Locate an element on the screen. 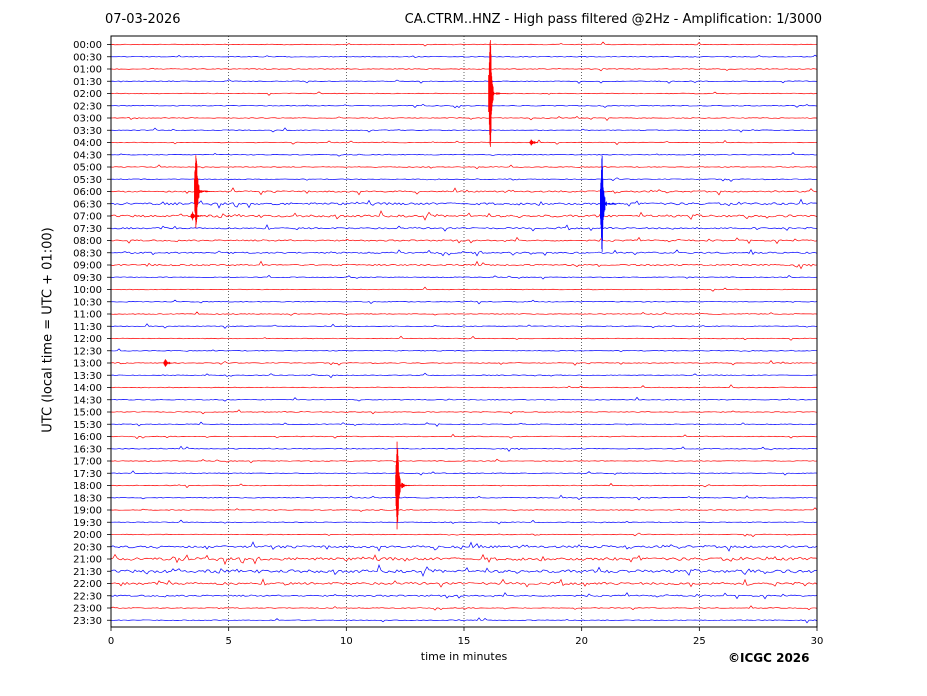 This screenshot has height=696, width=927. row-label-13:30: 13:30 is located at coordinates (87, 376).